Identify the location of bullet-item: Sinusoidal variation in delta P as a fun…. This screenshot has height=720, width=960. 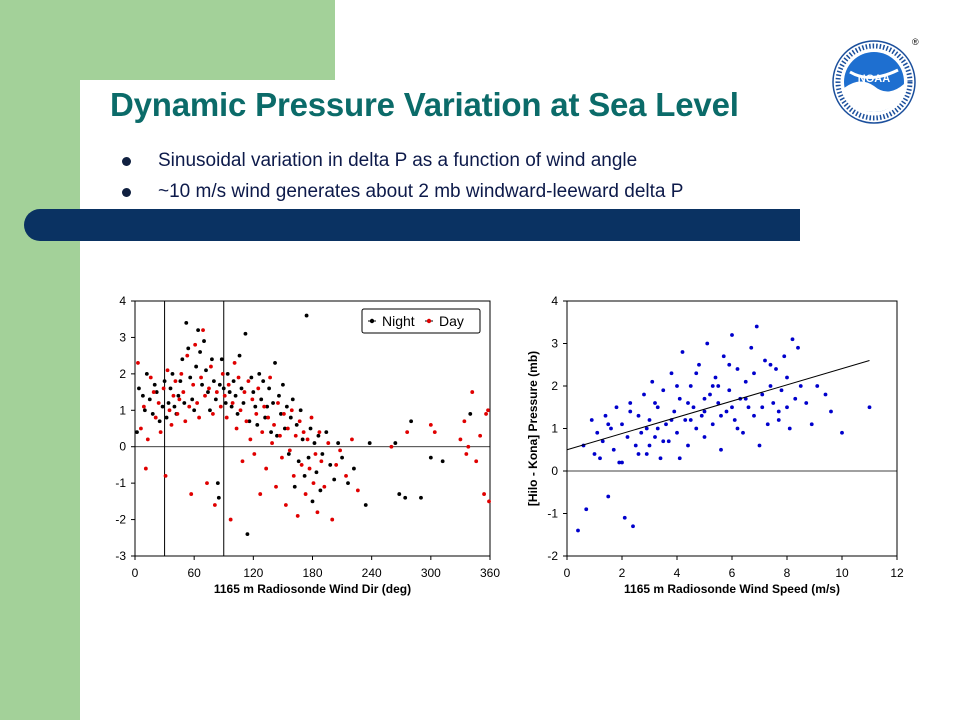
(400, 165).